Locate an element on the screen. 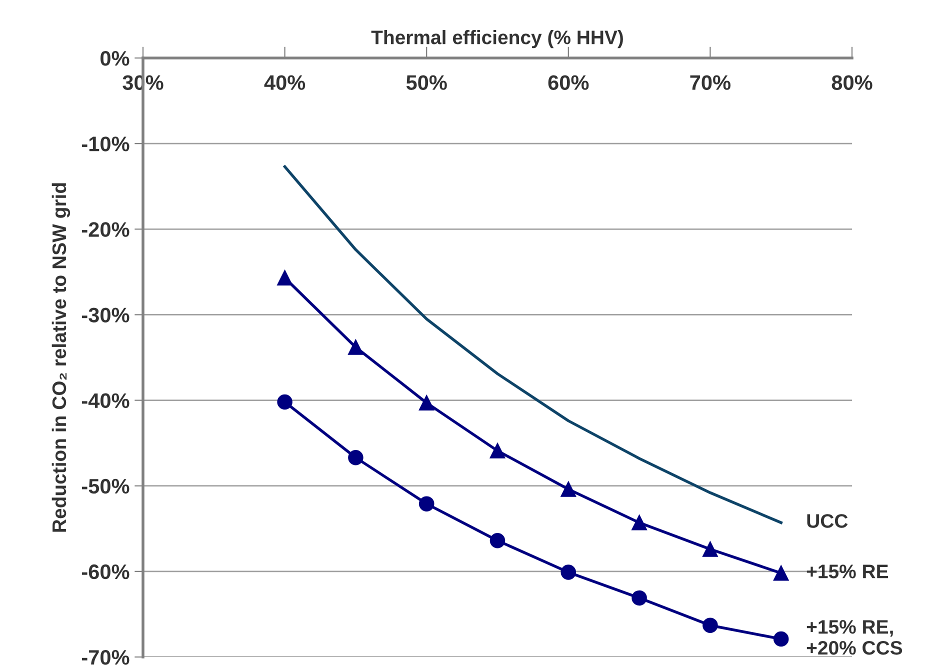 The width and height of the screenshot is (938, 671). y-tick-label: -40% is located at coordinates (106, 400).